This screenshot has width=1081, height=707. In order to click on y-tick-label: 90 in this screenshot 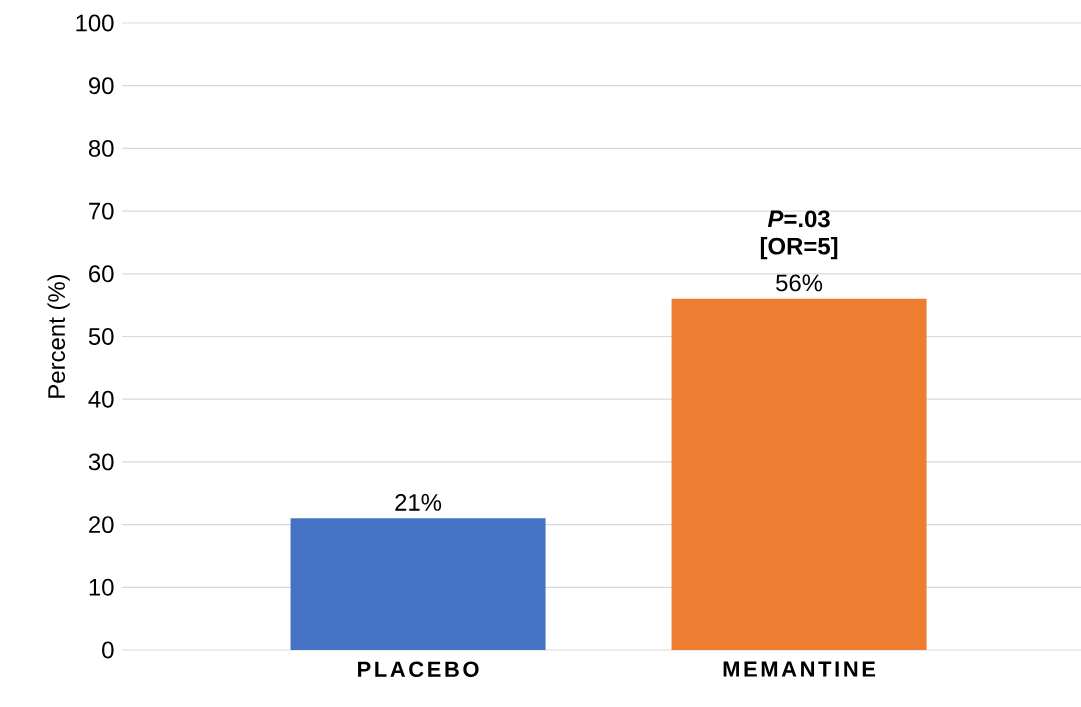, I will do `click(101, 86)`.